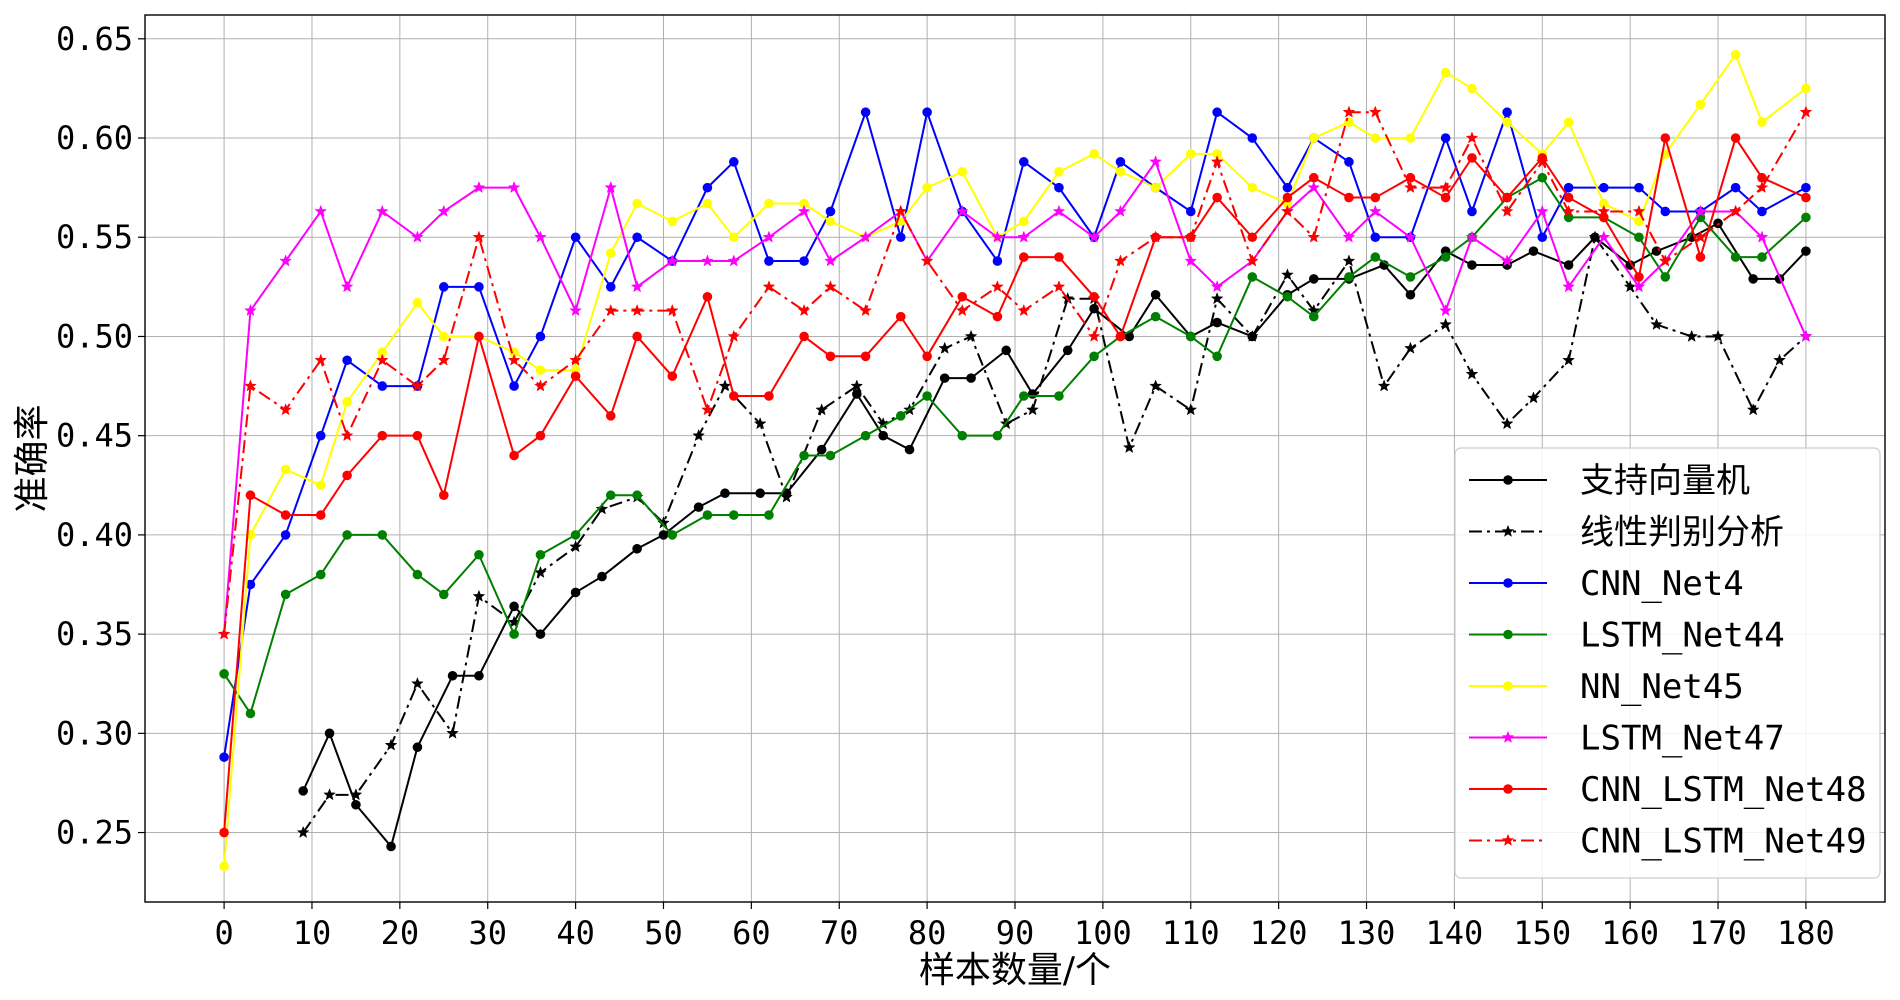 The image size is (1900, 1000). Describe the element at coordinates (1668, 842) in the screenshot. I see `legend-entry: CNN_LSTM_Net49` at that location.